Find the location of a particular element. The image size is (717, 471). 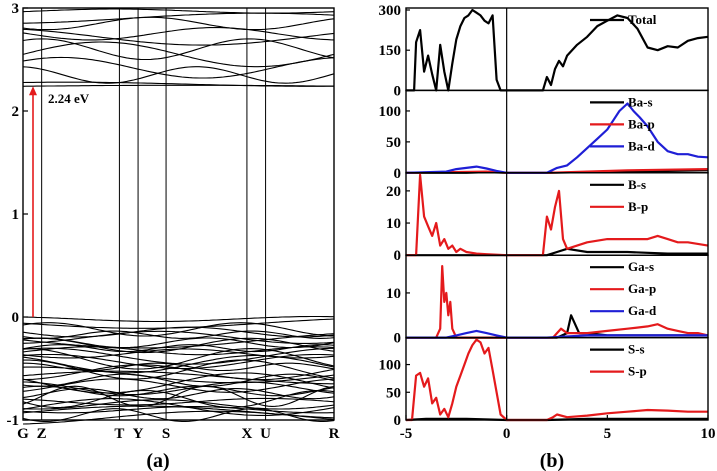

legend-label: B-p is located at coordinates (638, 206).